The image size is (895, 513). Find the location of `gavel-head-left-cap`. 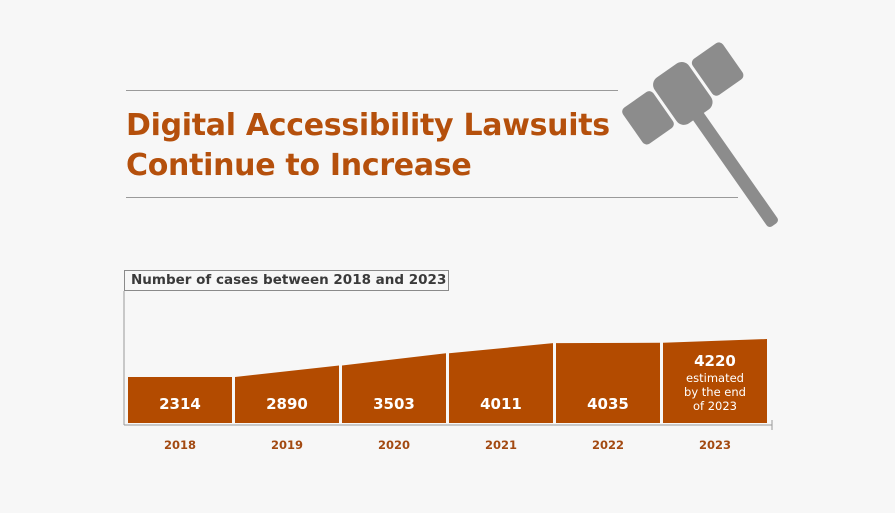

gavel-head-left-cap is located at coordinates (648, 118).